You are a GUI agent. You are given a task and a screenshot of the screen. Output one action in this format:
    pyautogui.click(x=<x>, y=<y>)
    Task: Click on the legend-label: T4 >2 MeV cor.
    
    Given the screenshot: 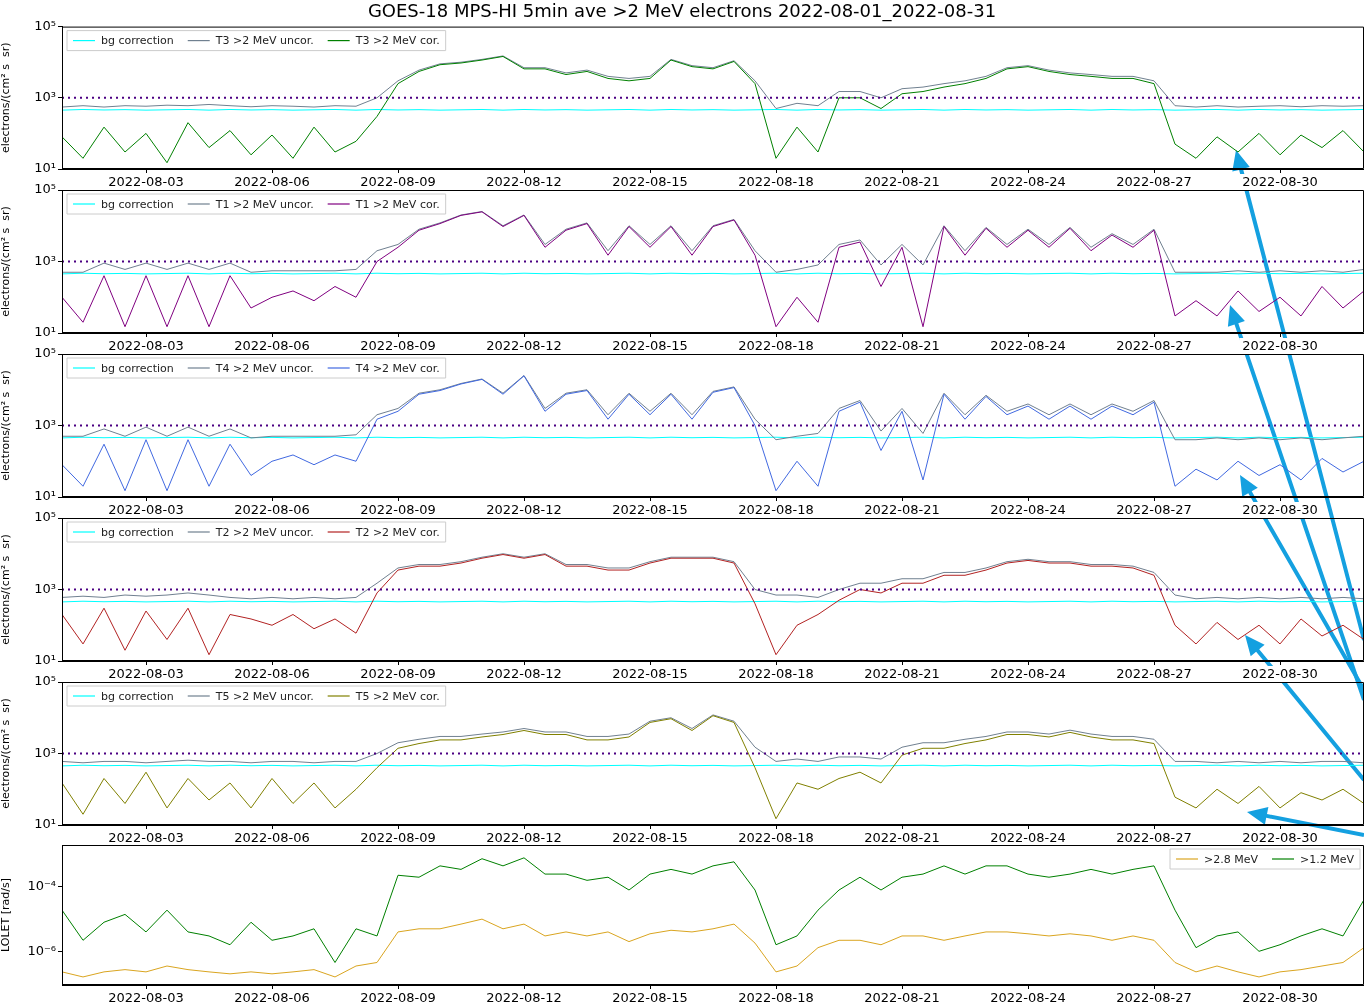 What is the action you would take?
    pyautogui.click(x=397, y=368)
    